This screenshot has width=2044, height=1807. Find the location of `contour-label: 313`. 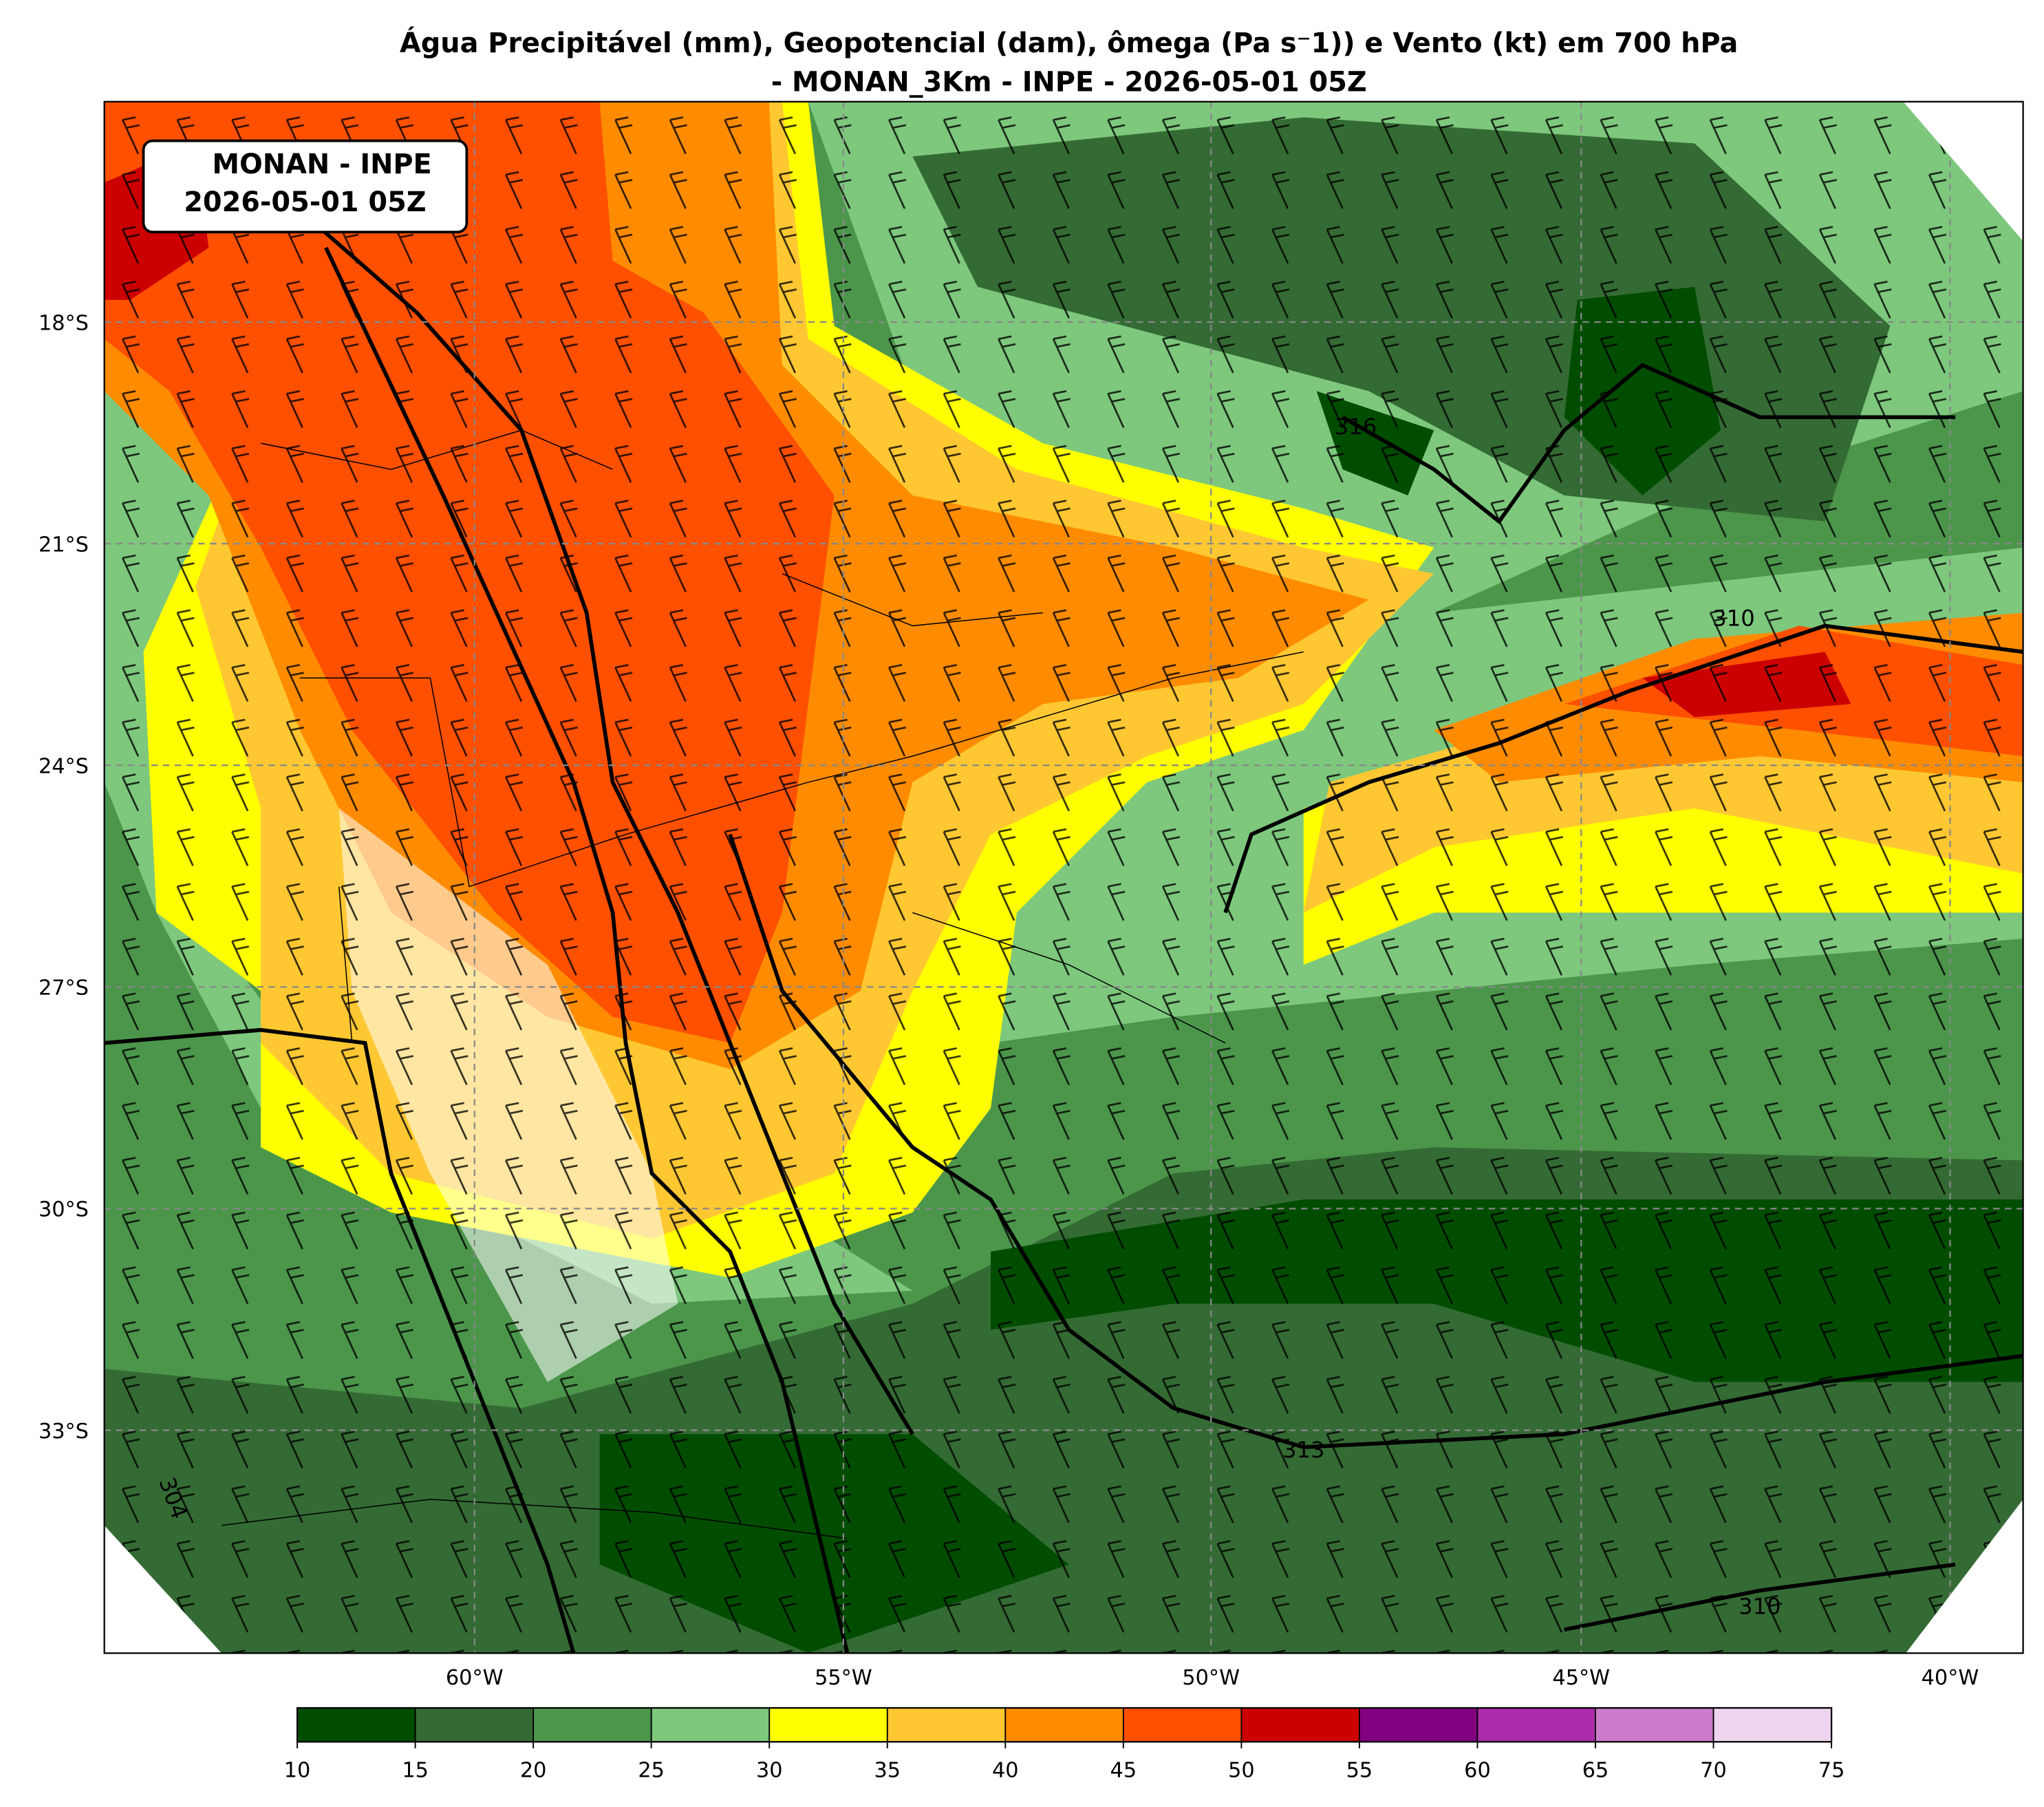

contour-label: 313 is located at coordinates (1303, 1450).